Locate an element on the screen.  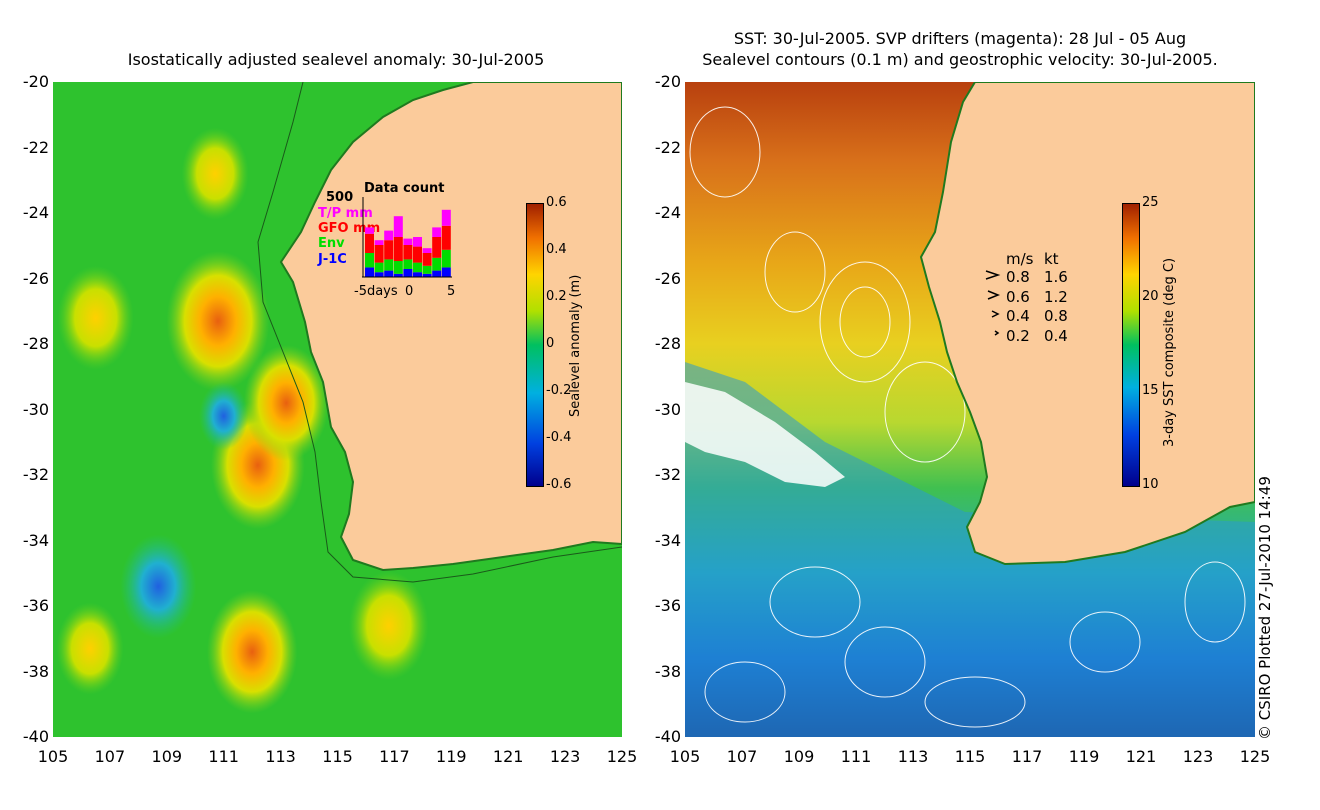
x-tick-label: 111 is located at coordinates (856, 756).